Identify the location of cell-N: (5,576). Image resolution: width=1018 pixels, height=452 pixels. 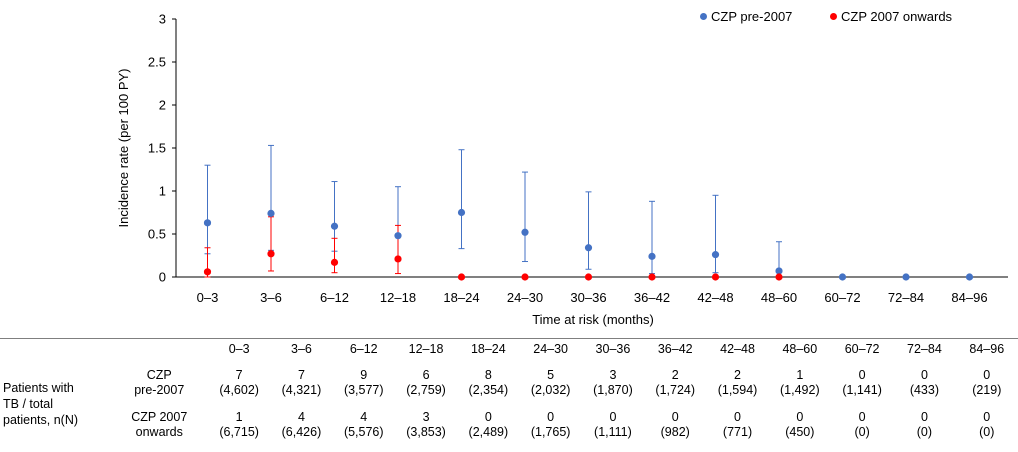
(363, 432).